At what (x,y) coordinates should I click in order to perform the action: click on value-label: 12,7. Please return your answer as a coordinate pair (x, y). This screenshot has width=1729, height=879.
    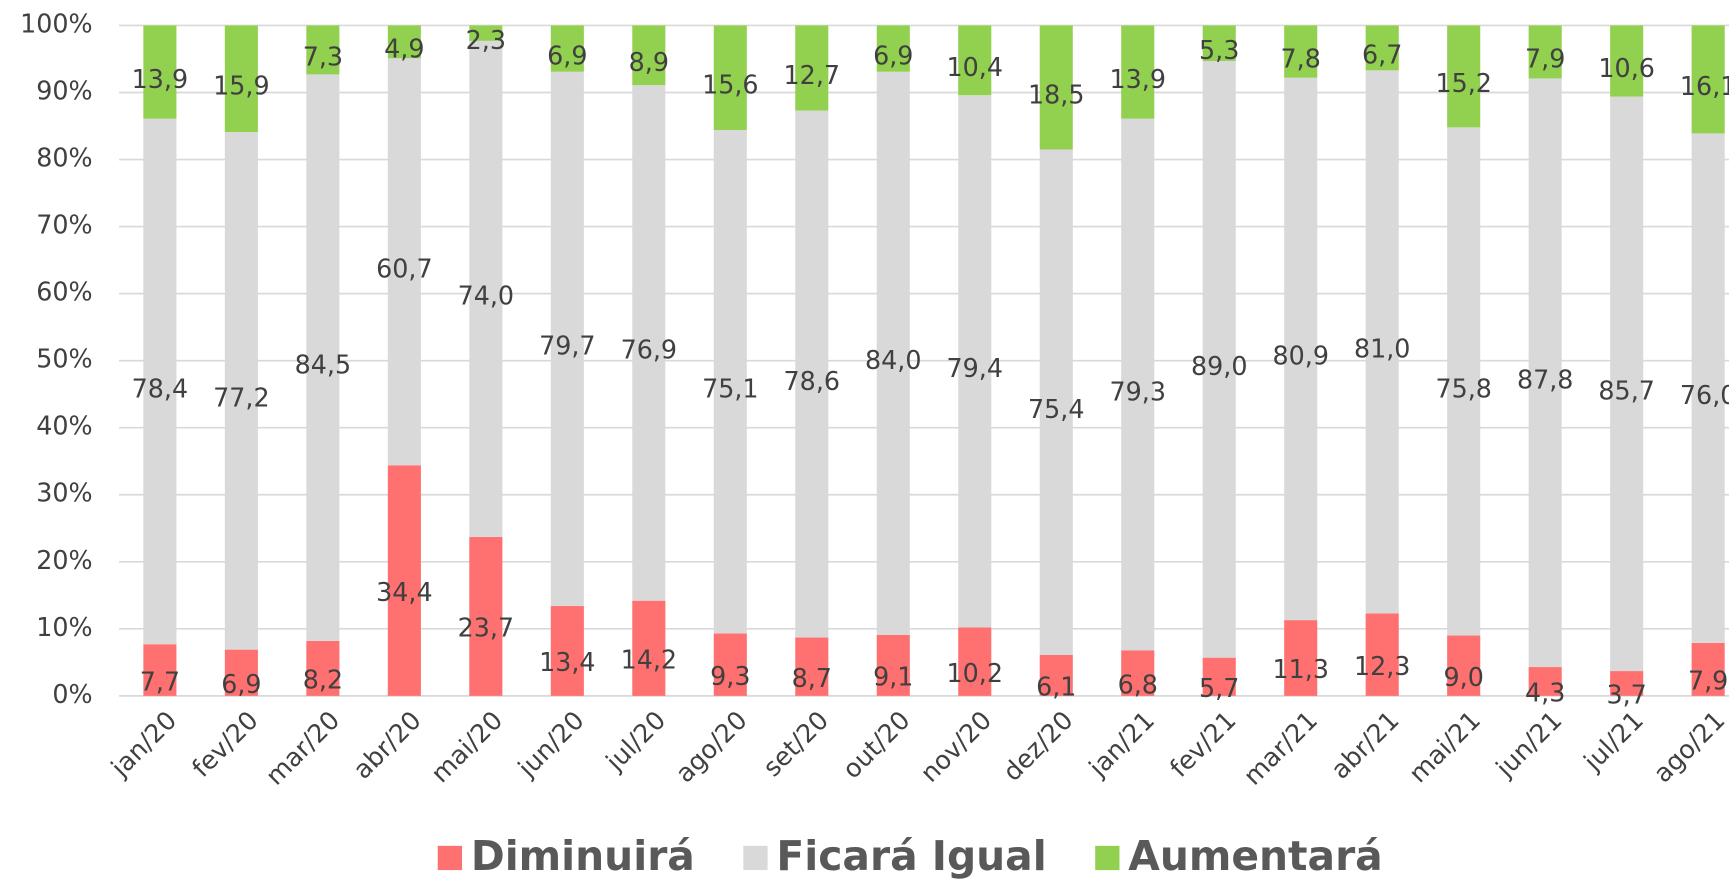
    Looking at the image, I should click on (812, 75).